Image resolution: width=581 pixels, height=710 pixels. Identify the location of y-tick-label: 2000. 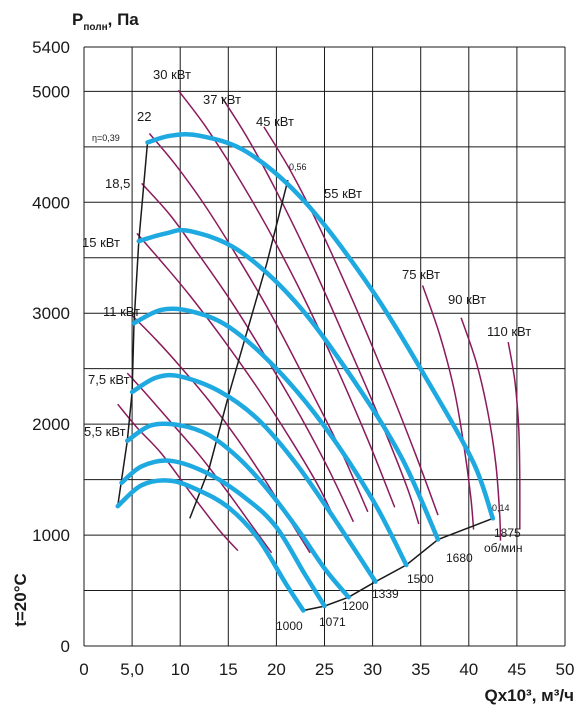
(51, 424).